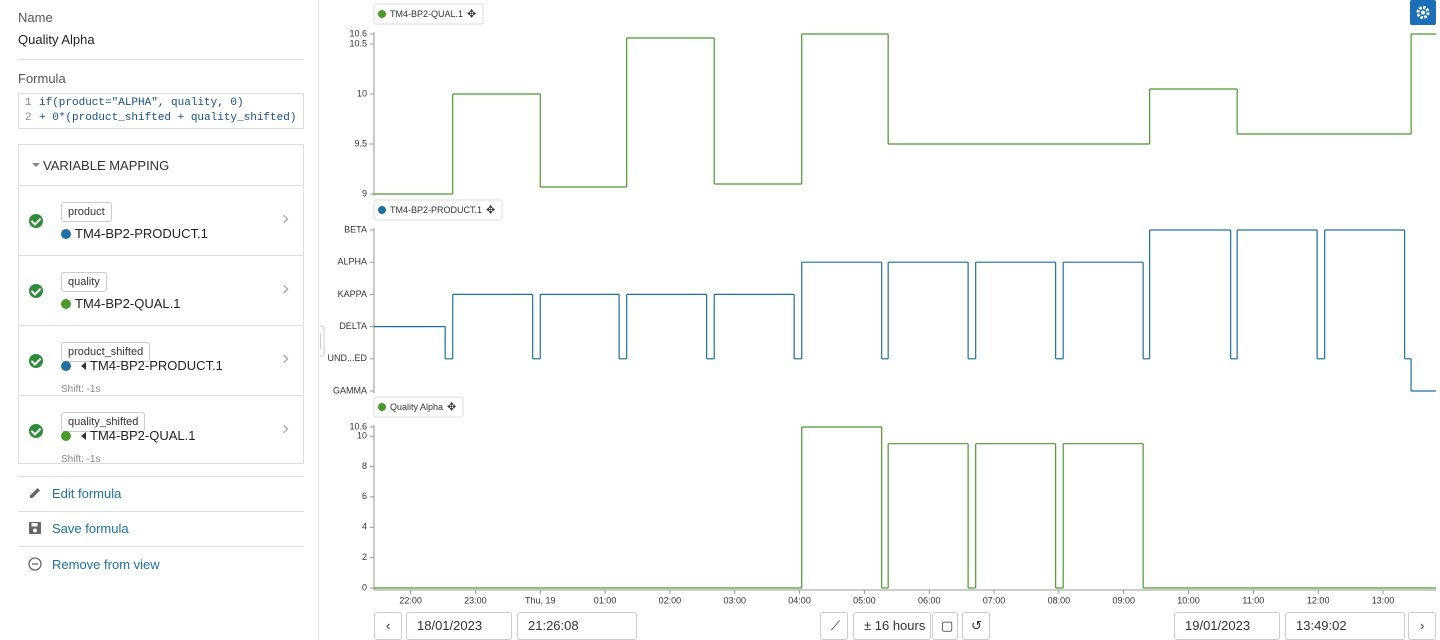 The height and width of the screenshot is (640, 1440). Describe the element at coordinates (799, 600) in the screenshot. I see `x-tick-label: 04:00` at that location.